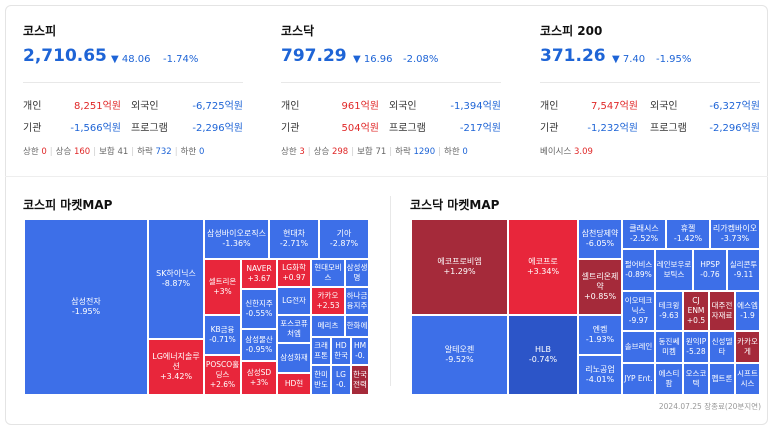 The image size is (773, 429). I want to click on treemap-cell-name: 레인보우로보틱스, so click(674, 269).